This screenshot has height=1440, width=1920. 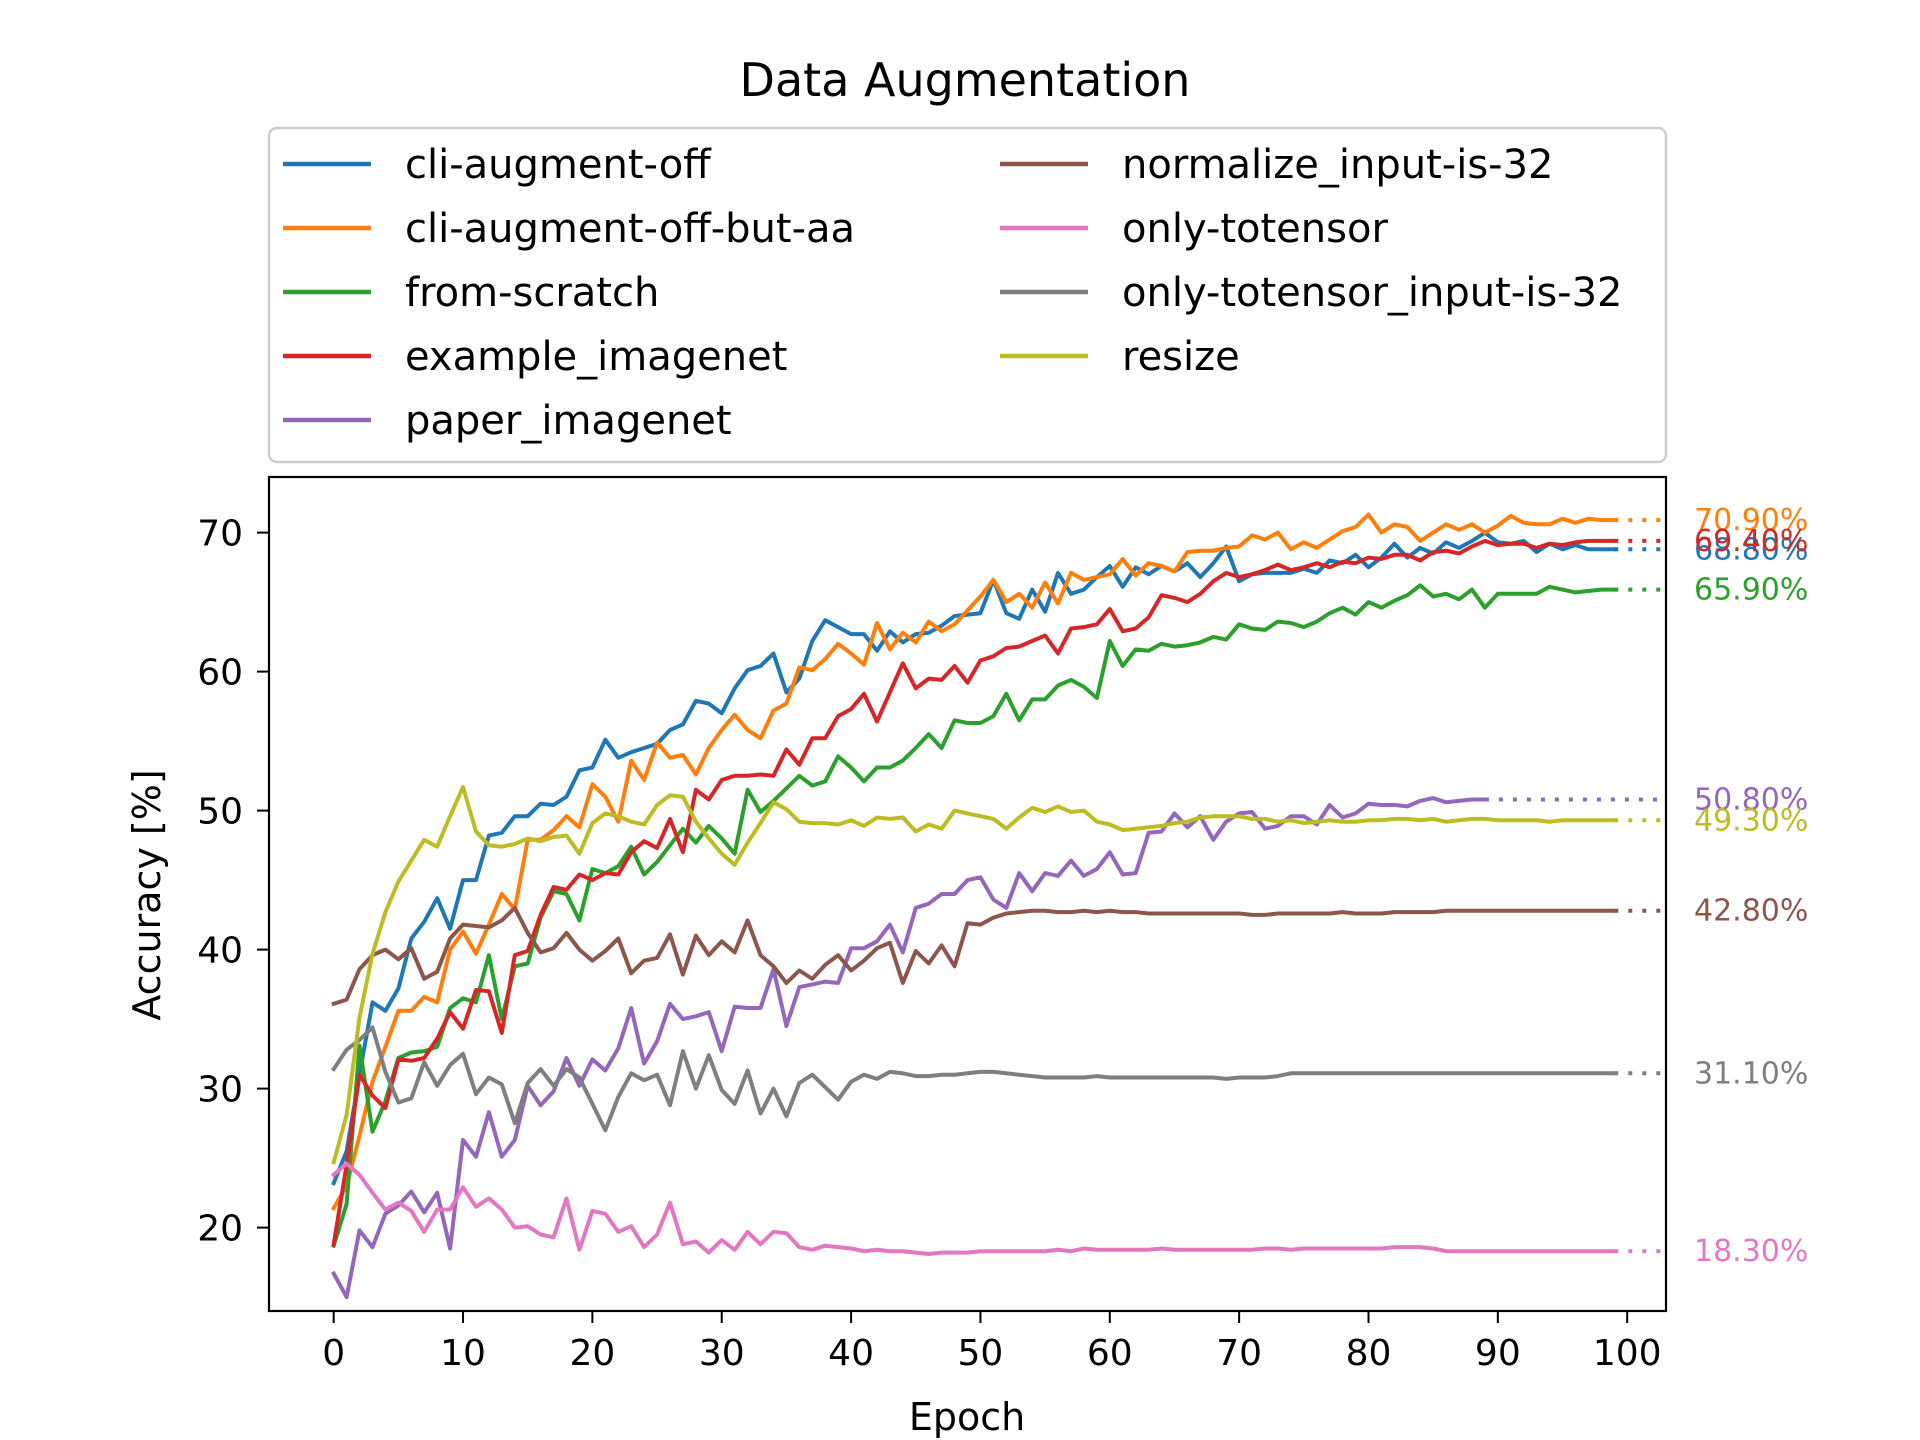 What do you see at coordinates (1751, 520) in the screenshot?
I see `final-label-cli-augment-off-but-aa: 70.90%` at bounding box center [1751, 520].